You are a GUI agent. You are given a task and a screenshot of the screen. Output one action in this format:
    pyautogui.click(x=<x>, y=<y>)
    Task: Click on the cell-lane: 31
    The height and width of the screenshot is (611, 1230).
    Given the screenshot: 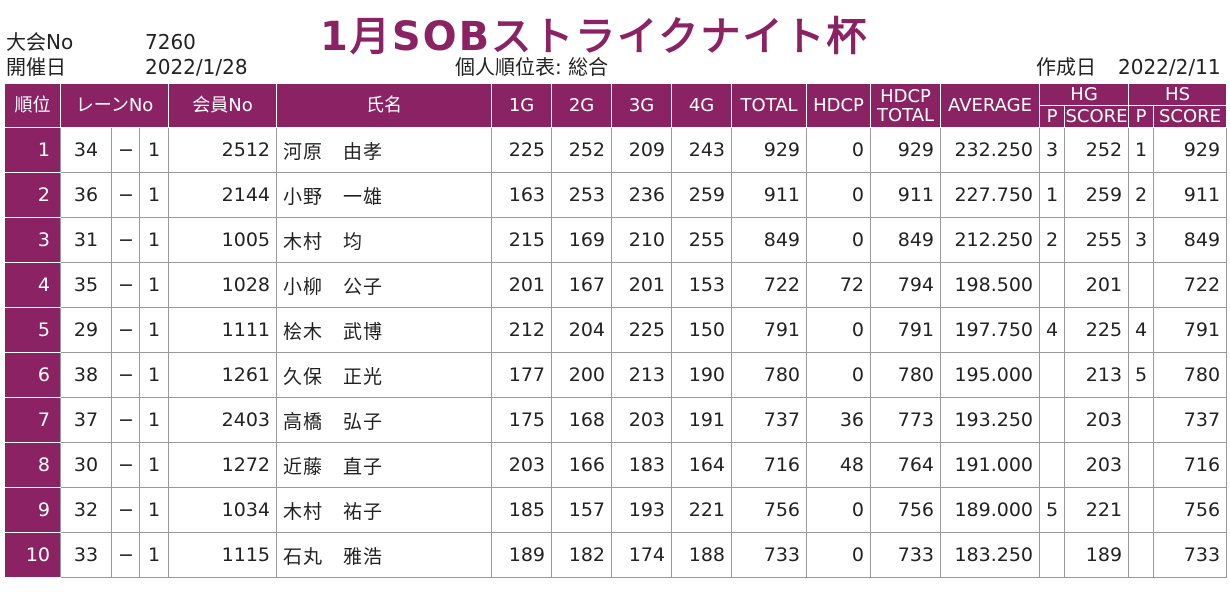 What is the action you would take?
    pyautogui.click(x=86, y=240)
    